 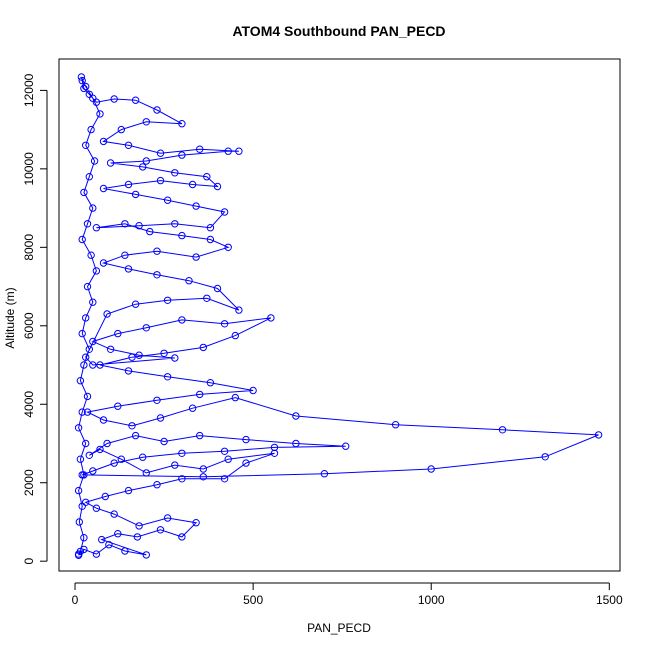 What do you see at coordinates (29, 90) in the screenshot?
I see `y-tick-label: 12000` at bounding box center [29, 90].